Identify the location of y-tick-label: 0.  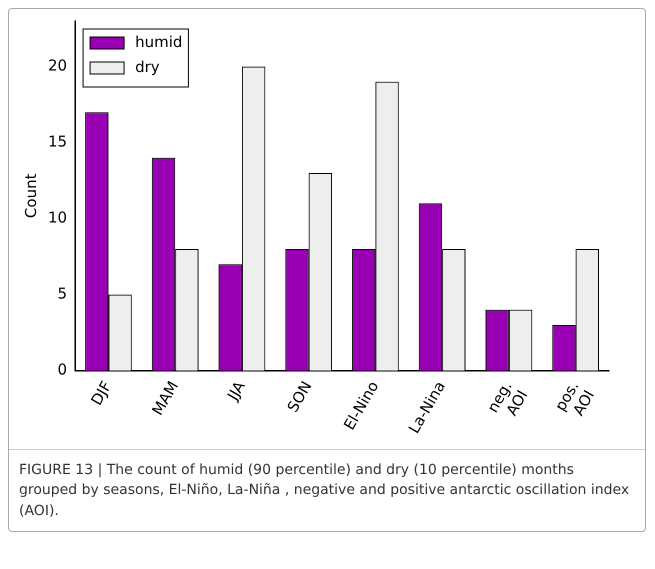
(63, 369).